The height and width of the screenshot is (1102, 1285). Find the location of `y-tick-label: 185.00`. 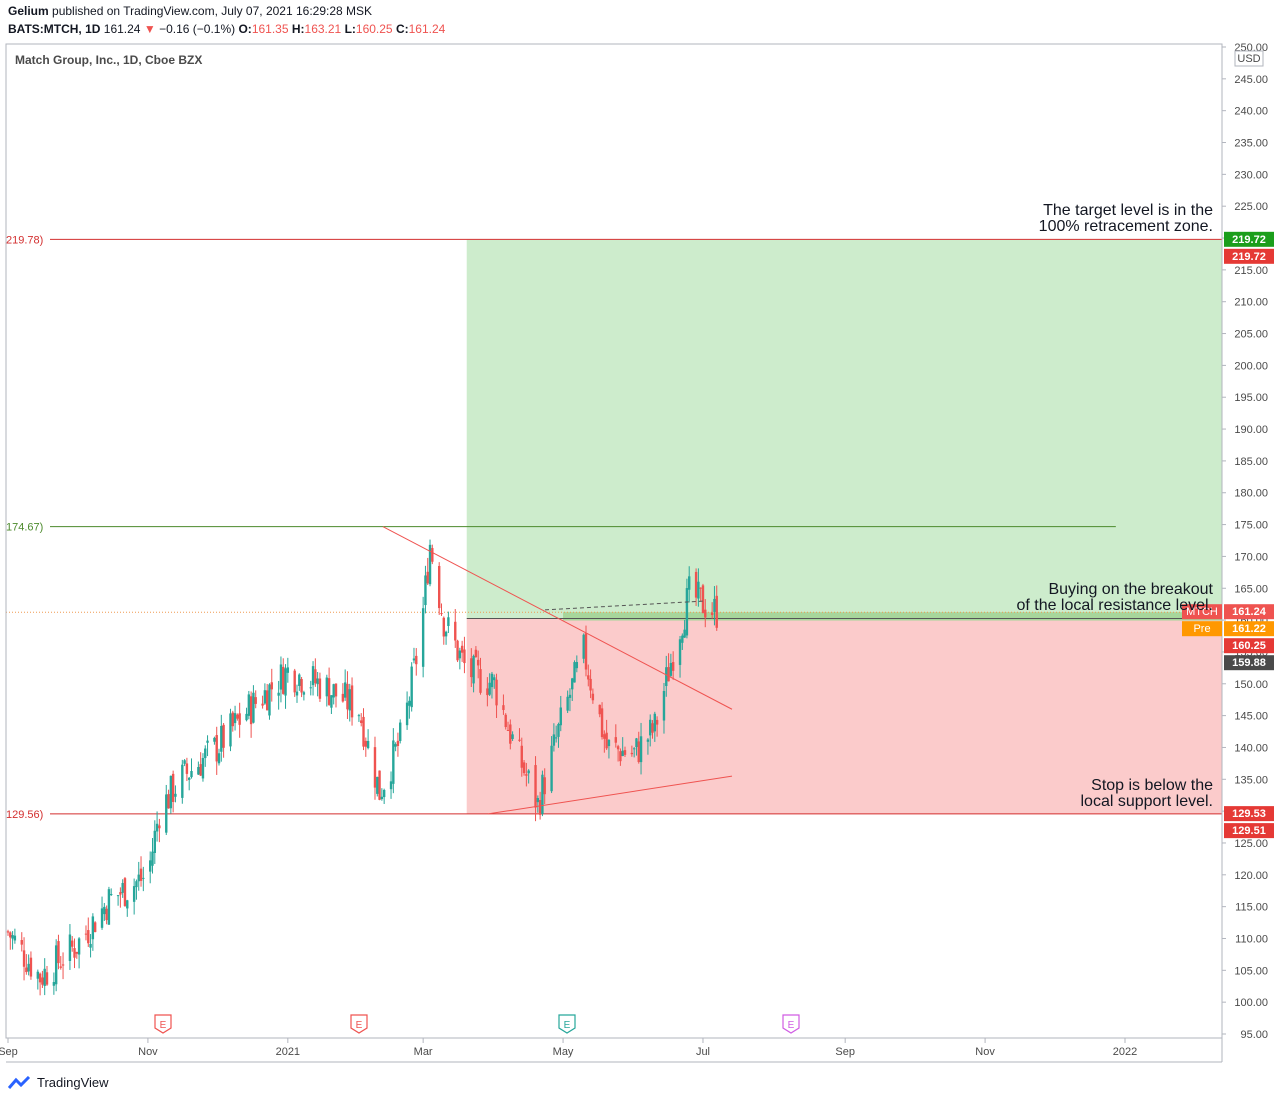

y-tick-label: 185.00 is located at coordinates (1251, 462).